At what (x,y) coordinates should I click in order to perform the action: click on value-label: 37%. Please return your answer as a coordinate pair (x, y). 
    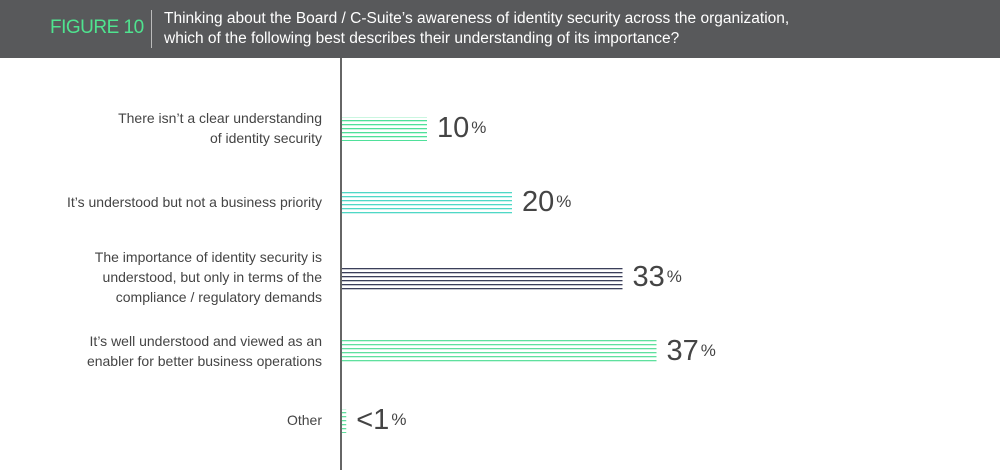
    Looking at the image, I should click on (691, 351).